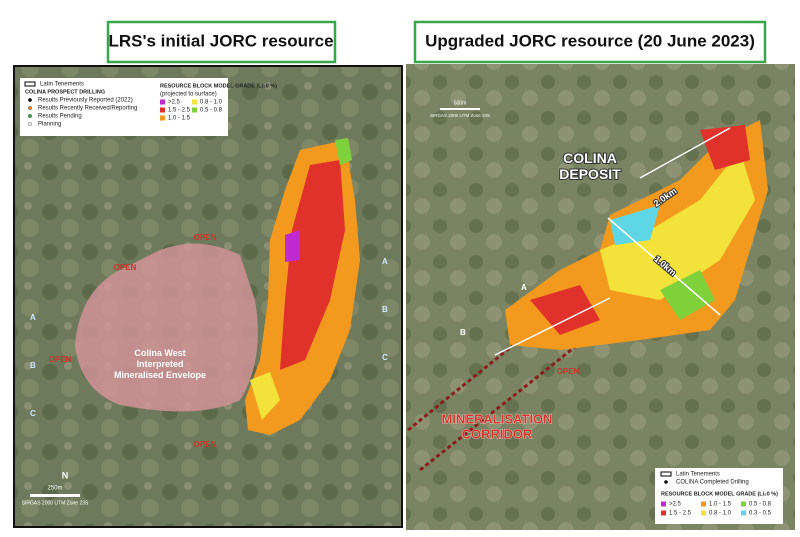 The height and width of the screenshot is (537, 800). Describe the element at coordinates (60, 117) in the screenshot. I see `legend-label: Results Pending` at that location.